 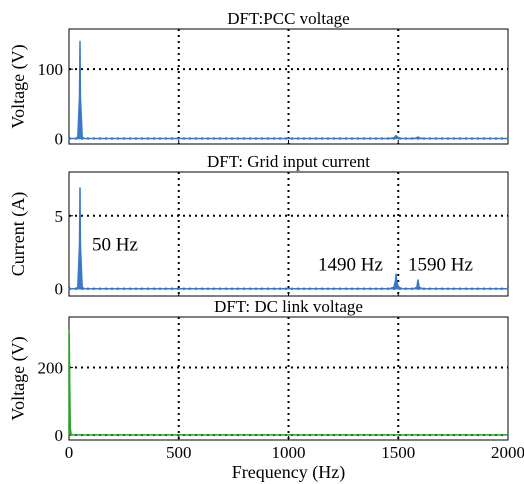 What do you see at coordinates (289, 452) in the screenshot?
I see `x-tick-label: 1000` at bounding box center [289, 452].